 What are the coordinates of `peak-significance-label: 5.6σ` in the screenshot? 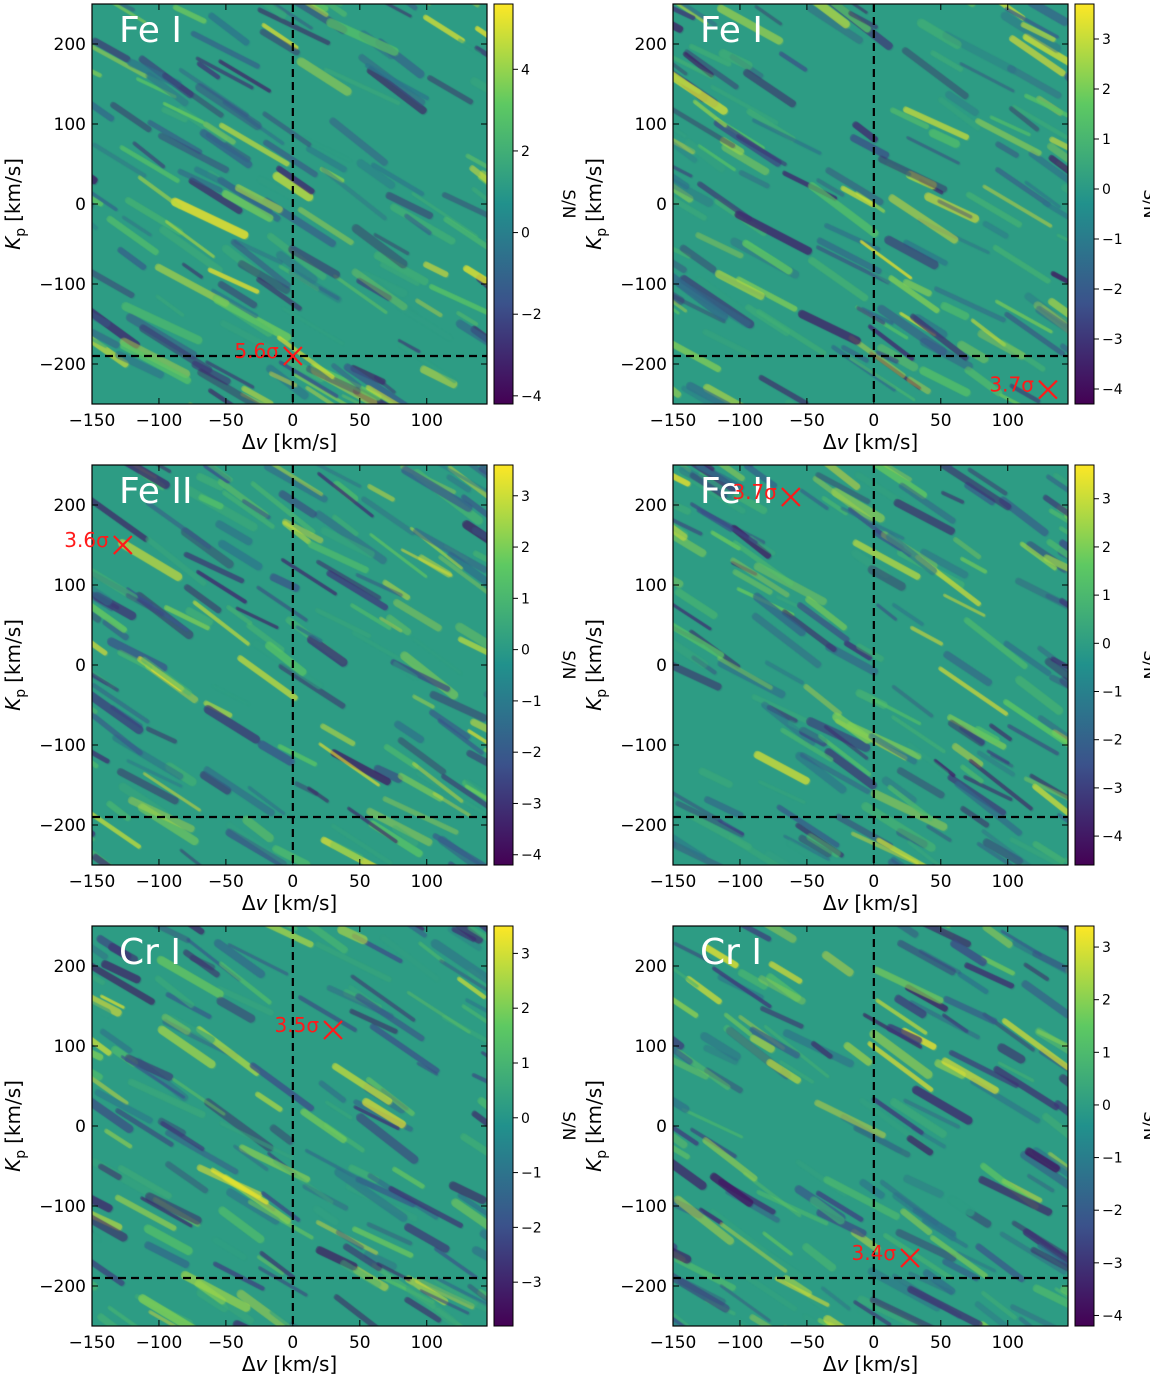 It's located at (256, 351).